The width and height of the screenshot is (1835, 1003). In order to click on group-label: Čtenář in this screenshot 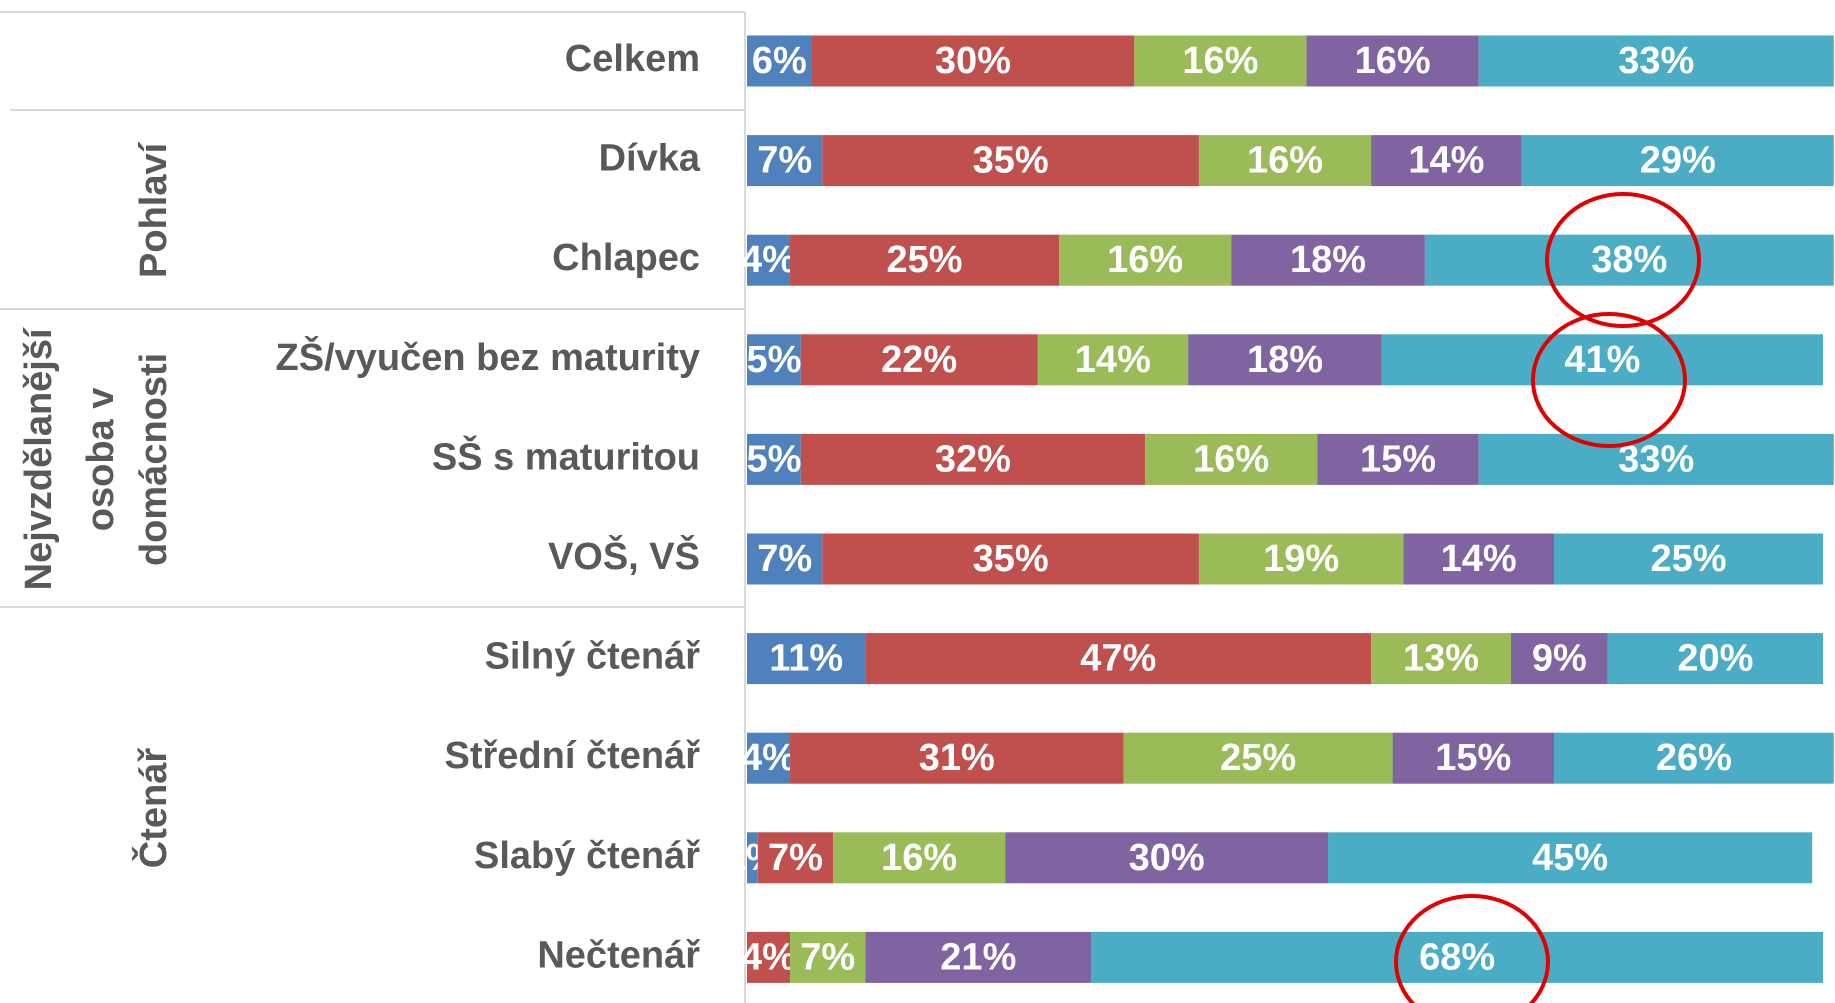, I will do `click(152, 808)`.